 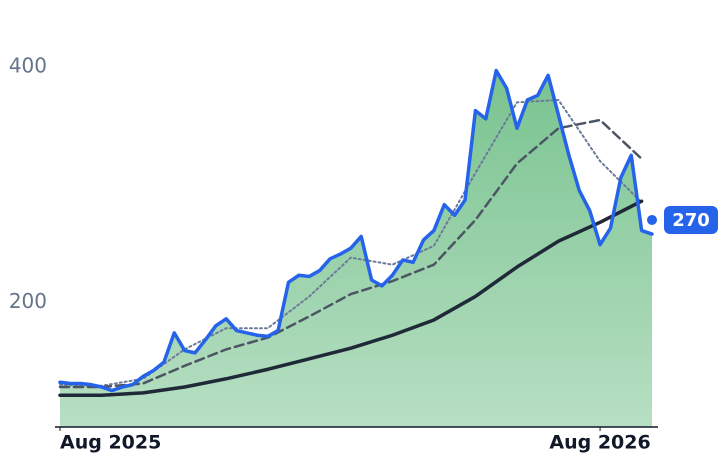 I want to click on last-value-badge, so click(x=691, y=219).